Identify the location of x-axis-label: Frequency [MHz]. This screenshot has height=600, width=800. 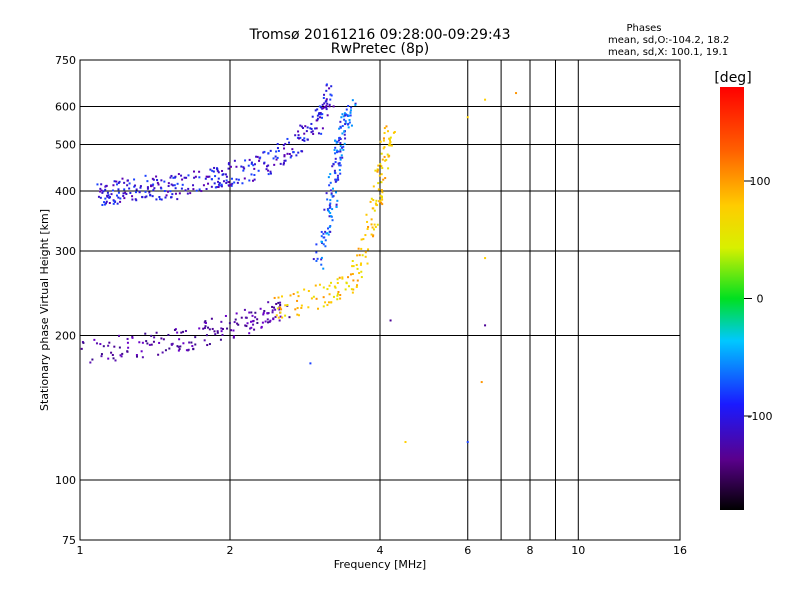
(380, 564).